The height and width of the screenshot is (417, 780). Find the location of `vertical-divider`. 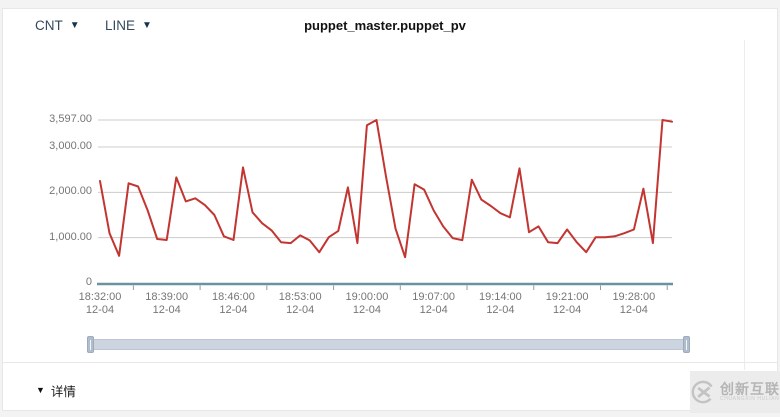

vertical-divider is located at coordinates (744, 205).